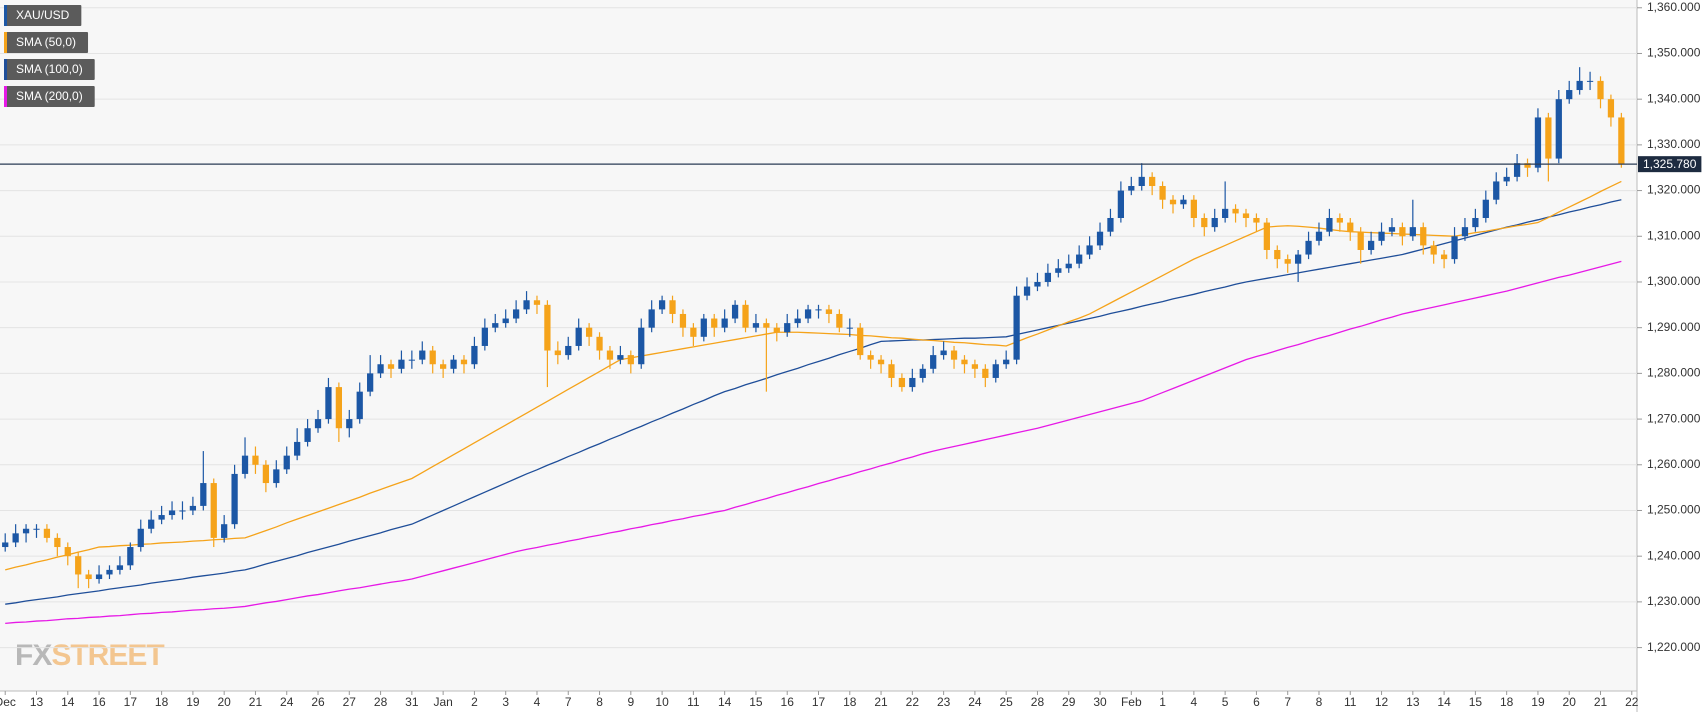 This screenshot has height=712, width=1707. I want to click on x-tick-label: 8, so click(1319, 702).